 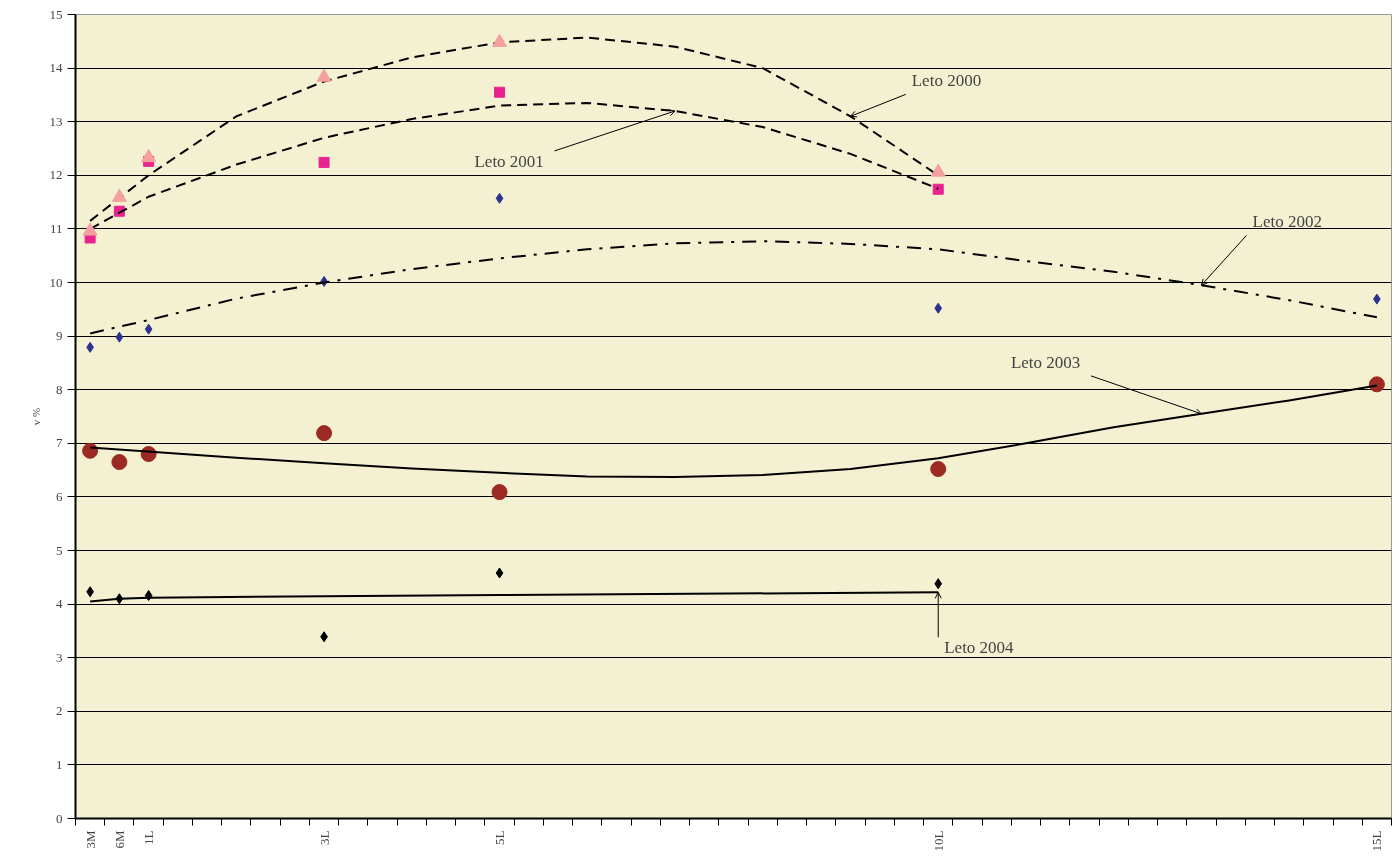 What do you see at coordinates (35, 416) in the screenshot?
I see `y-axis-title: v %` at bounding box center [35, 416].